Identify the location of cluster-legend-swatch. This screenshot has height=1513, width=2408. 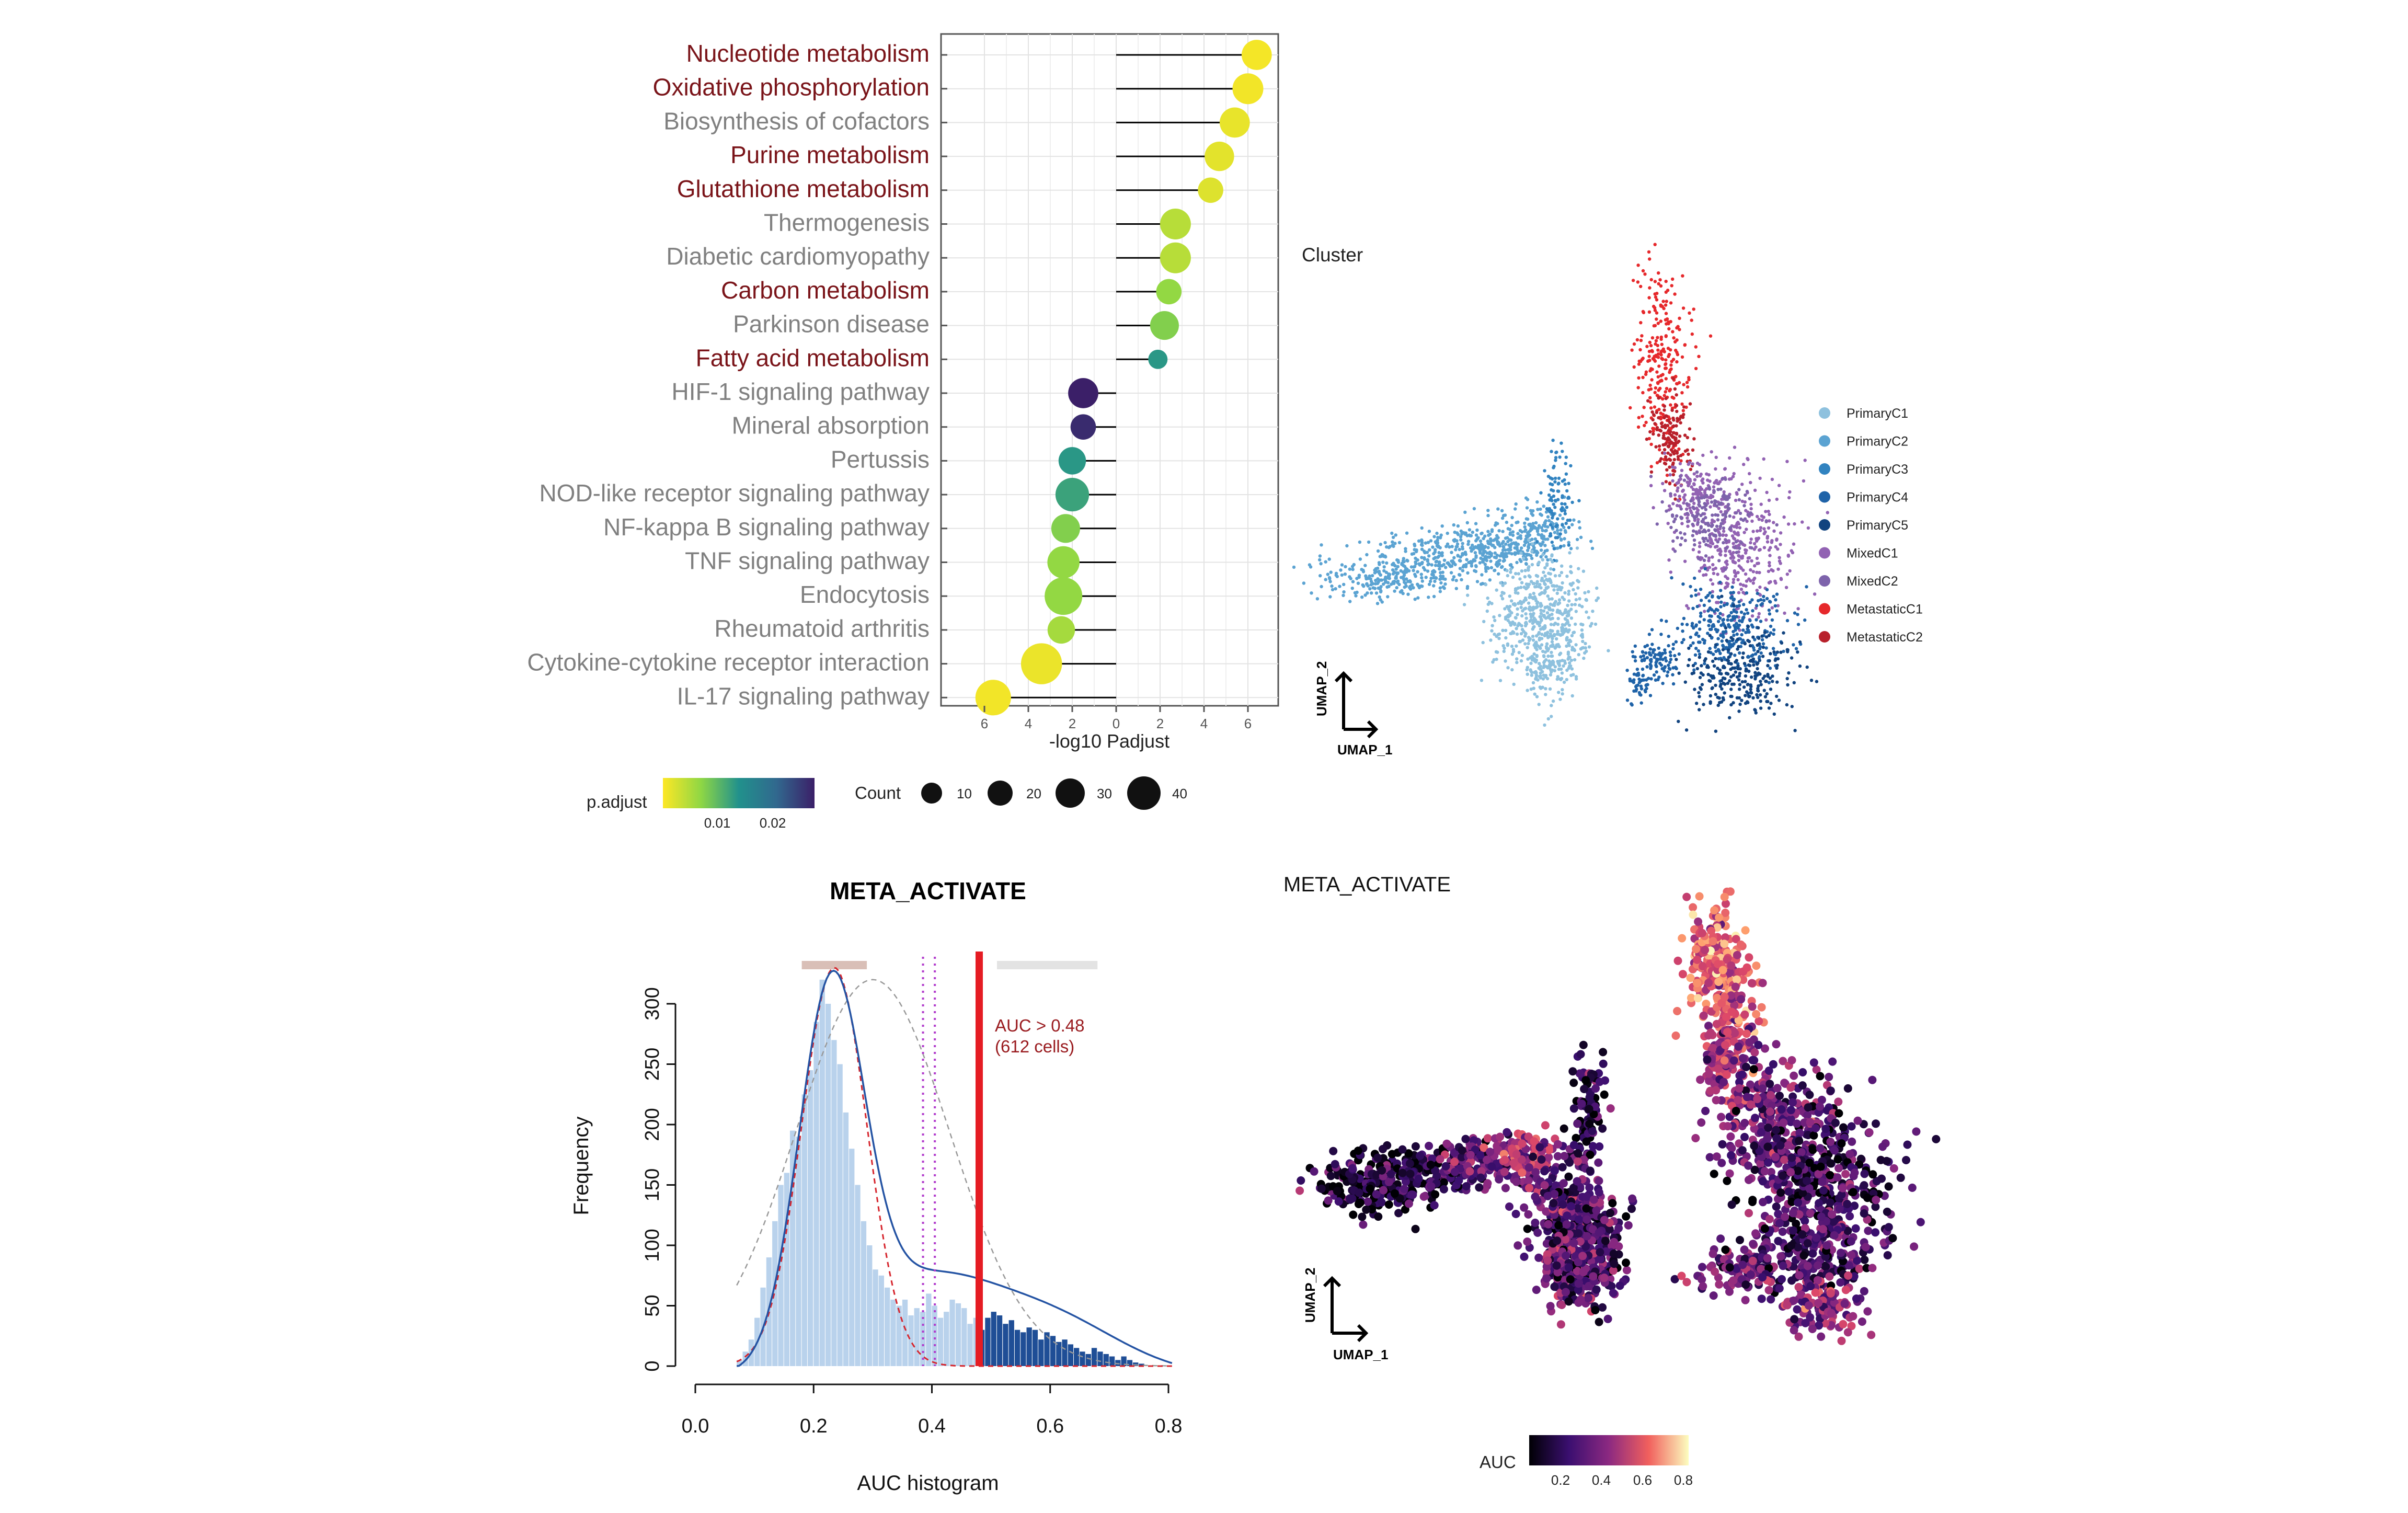
(1824, 553).